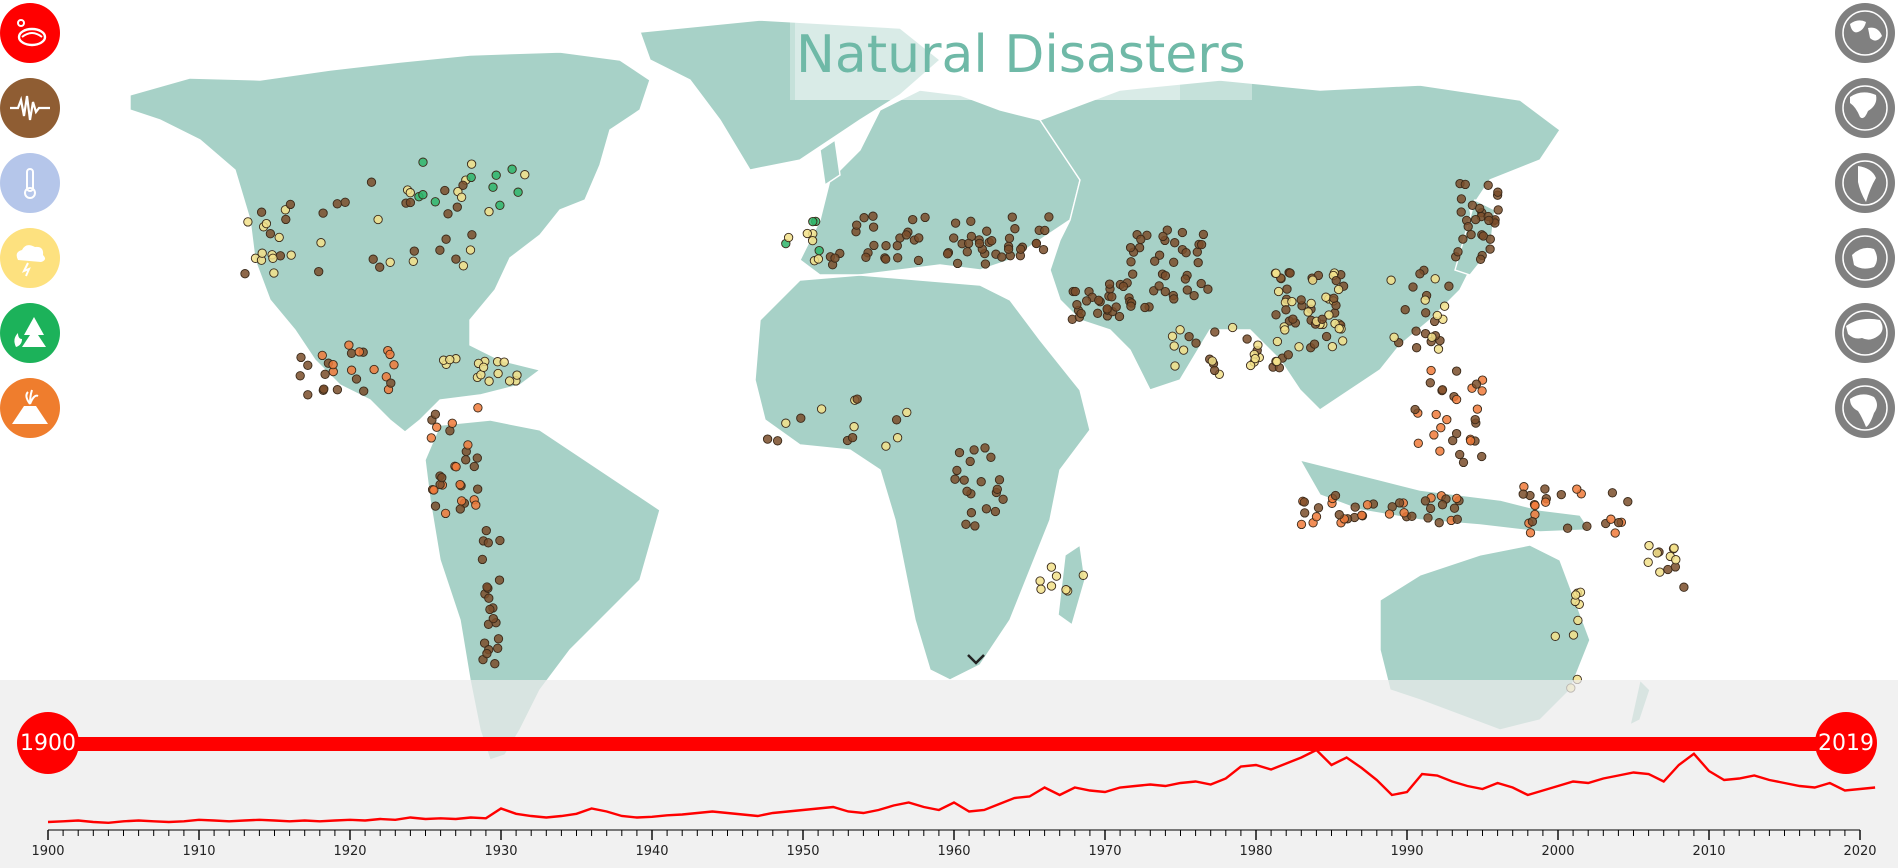  I want to click on timeline-start-handle: 1900, so click(48, 743).